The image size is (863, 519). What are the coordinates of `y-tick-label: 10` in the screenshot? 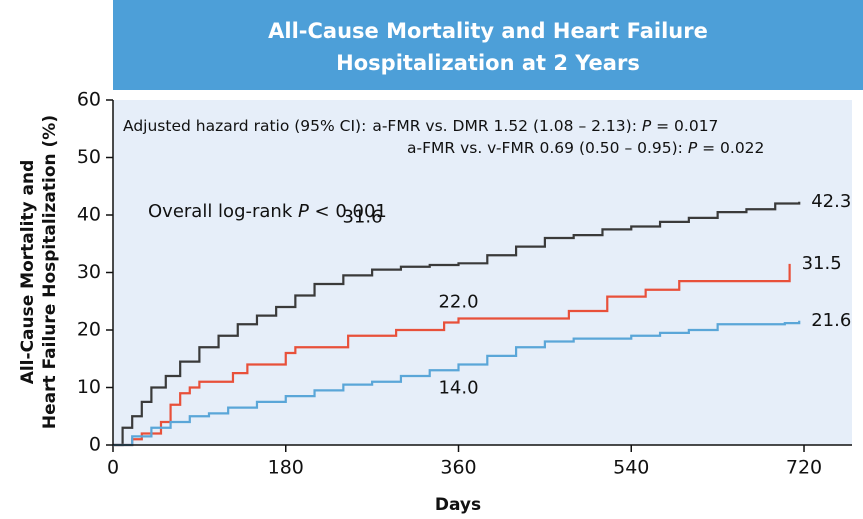 It's located at (89, 387).